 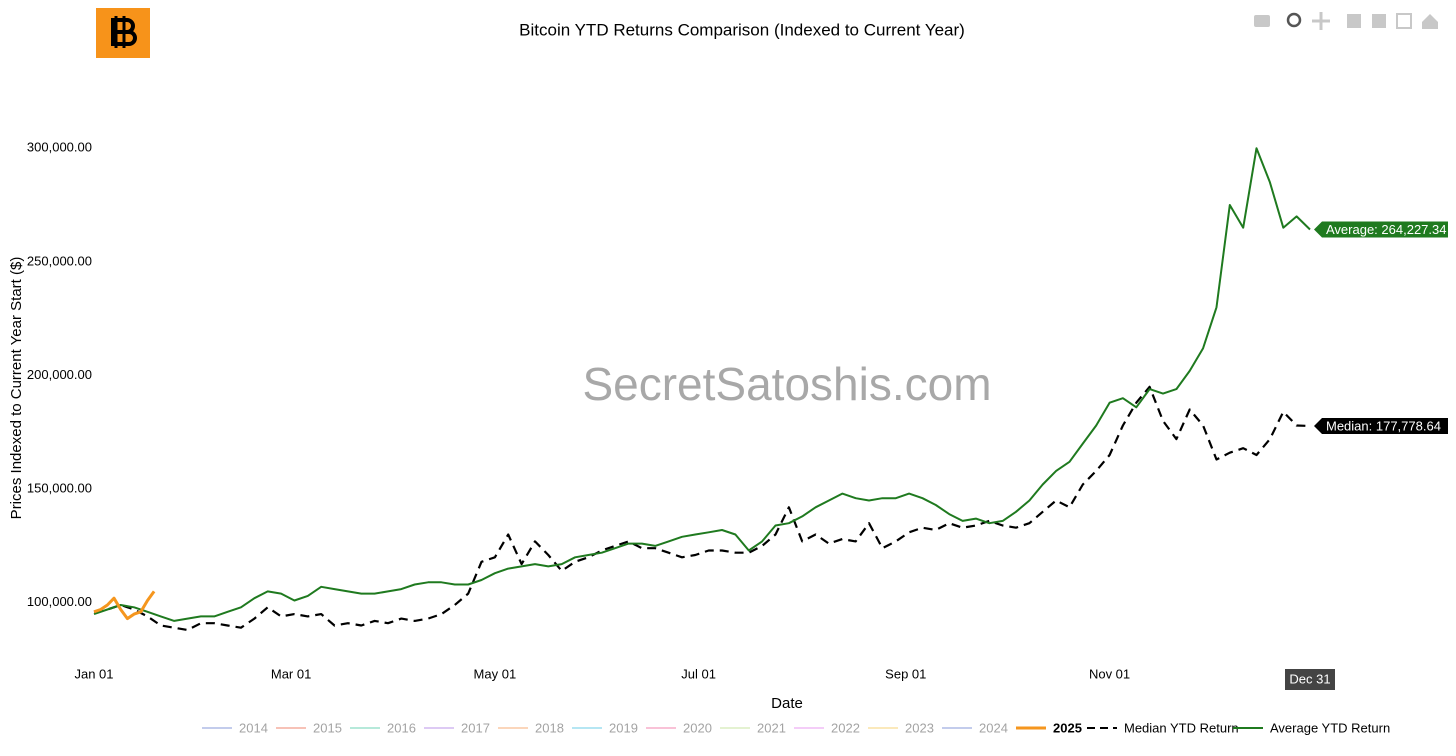 I want to click on end-annotation: Median: 177,778.64, so click(x=1381, y=425).